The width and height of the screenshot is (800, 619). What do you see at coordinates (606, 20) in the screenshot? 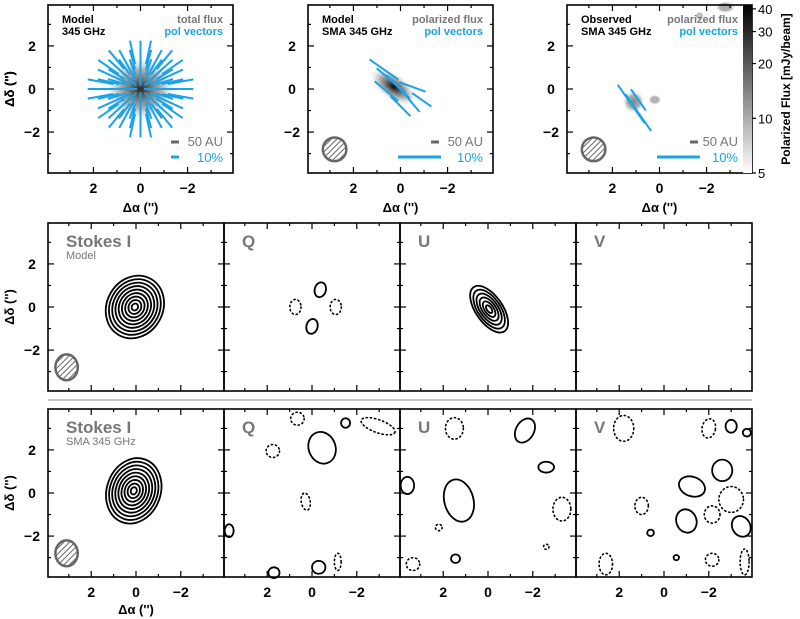
I see `panel-title: Observed` at bounding box center [606, 20].